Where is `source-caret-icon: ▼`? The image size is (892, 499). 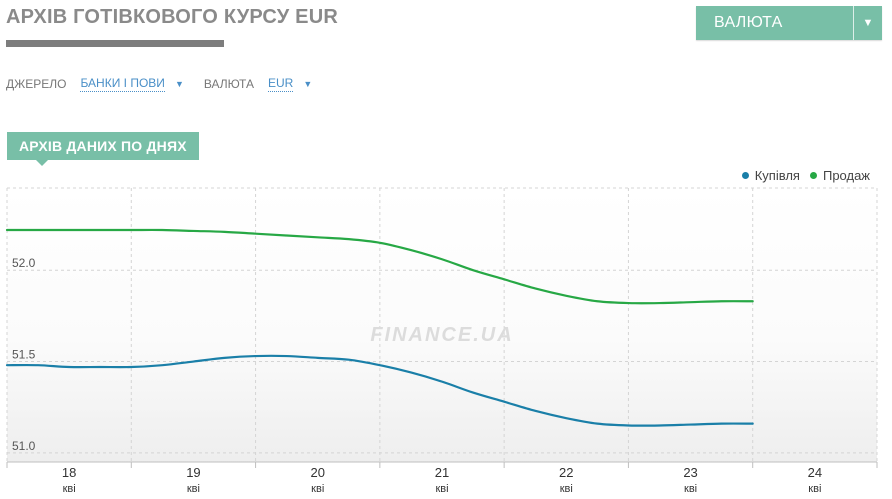 source-caret-icon: ▼ is located at coordinates (179, 84).